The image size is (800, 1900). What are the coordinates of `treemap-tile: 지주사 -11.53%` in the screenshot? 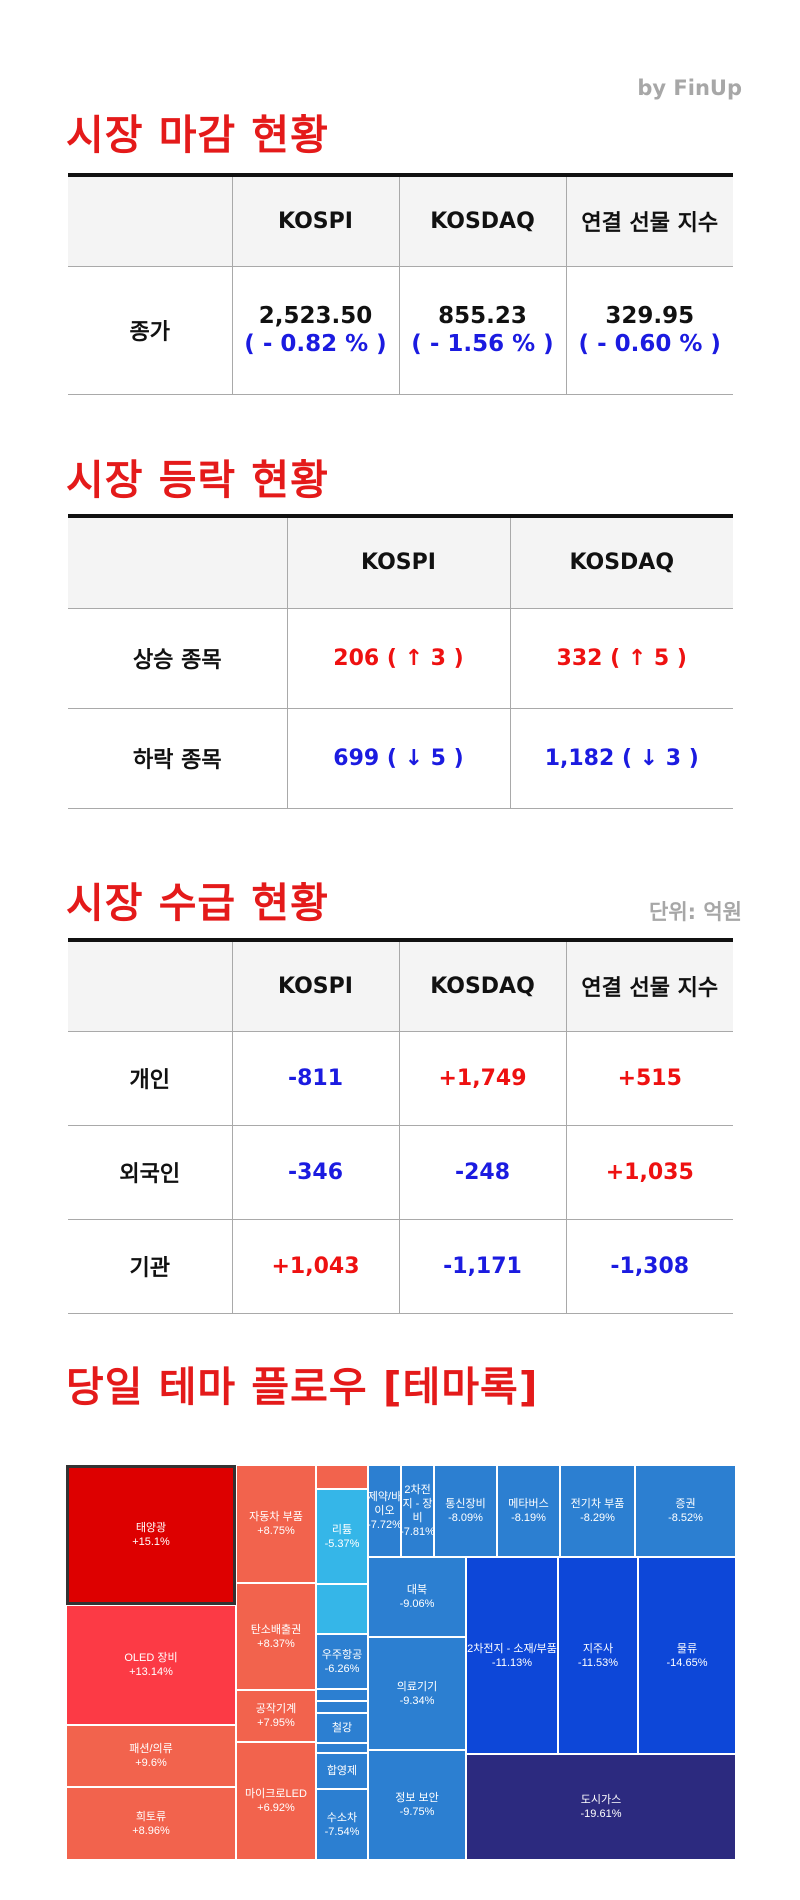 It's located at (598, 1655).